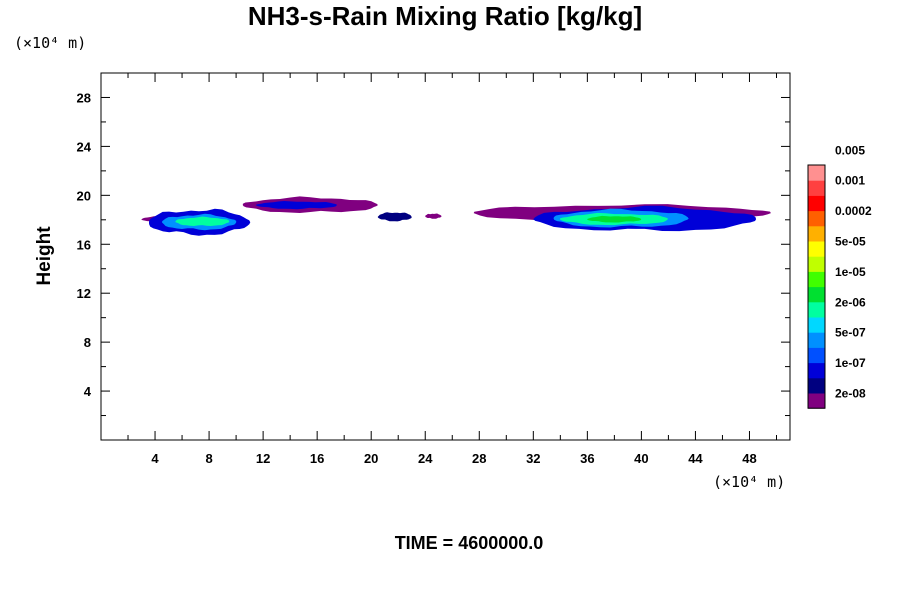  Describe the element at coordinates (850, 242) in the screenshot. I see `colorbar-label: 5e-05` at that location.